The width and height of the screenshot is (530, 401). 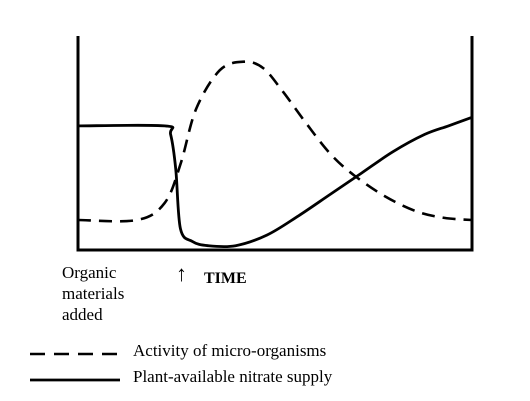 What do you see at coordinates (225, 278) in the screenshot?
I see `x-axis-label: TIME` at bounding box center [225, 278].